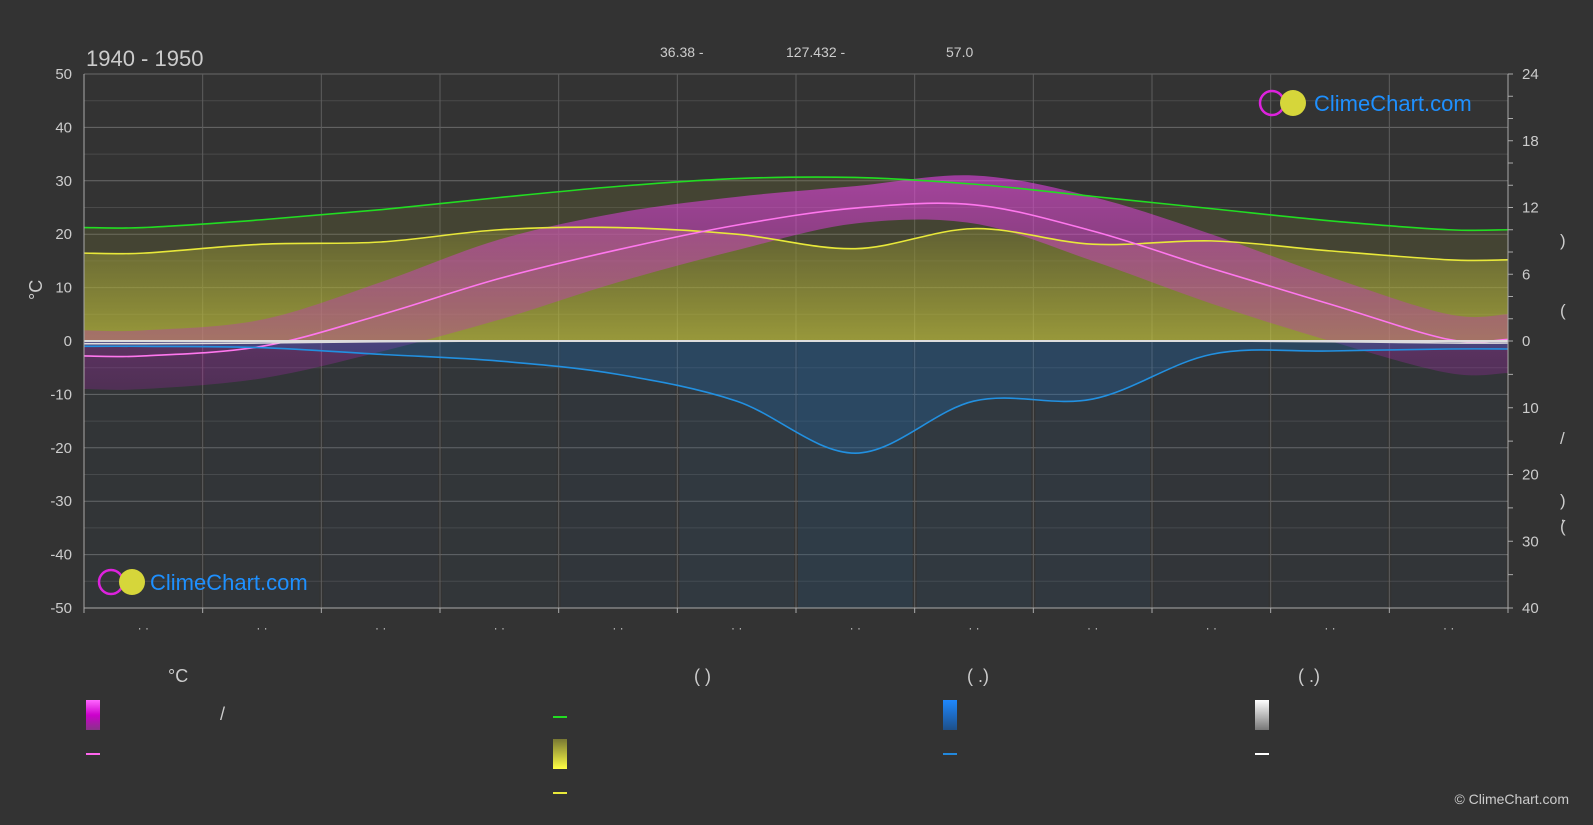 The height and width of the screenshot is (825, 1593). Describe the element at coordinates (1530, 475) in the screenshot. I see `right-bottom-tick-label: 20` at that location.